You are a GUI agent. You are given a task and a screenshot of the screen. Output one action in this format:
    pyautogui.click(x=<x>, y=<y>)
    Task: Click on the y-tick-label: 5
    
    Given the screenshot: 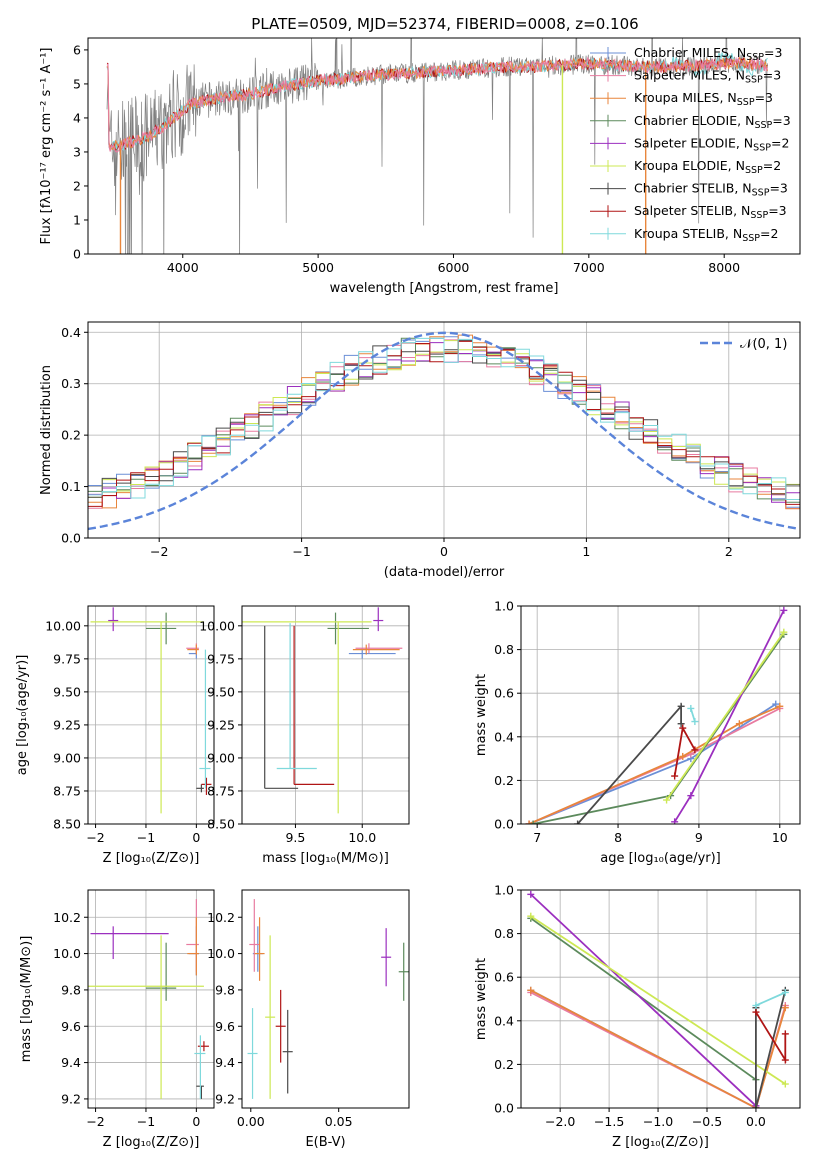 What is the action you would take?
    pyautogui.click(x=77, y=83)
    